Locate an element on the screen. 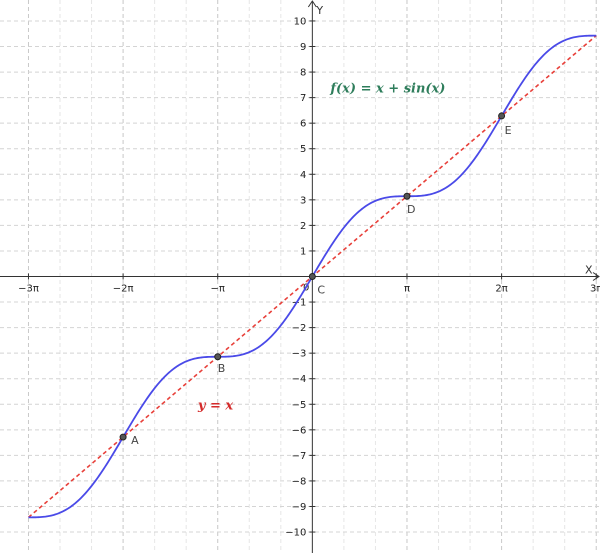  x-axis-arrow is located at coordinates (596, 276).